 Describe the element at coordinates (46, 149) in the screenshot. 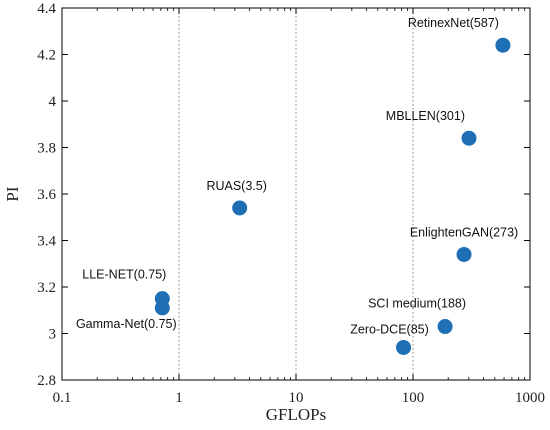

I see `y-tick-label: 3.8` at that location.